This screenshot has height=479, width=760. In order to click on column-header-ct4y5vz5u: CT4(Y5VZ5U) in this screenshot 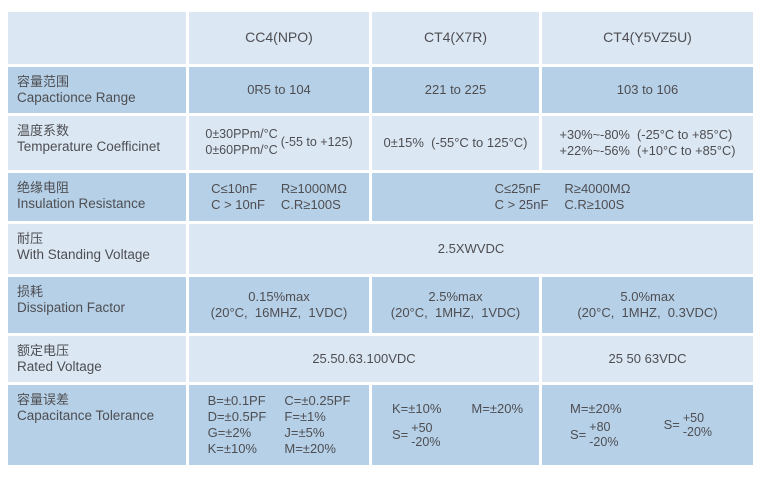, I will do `click(647, 38)`.